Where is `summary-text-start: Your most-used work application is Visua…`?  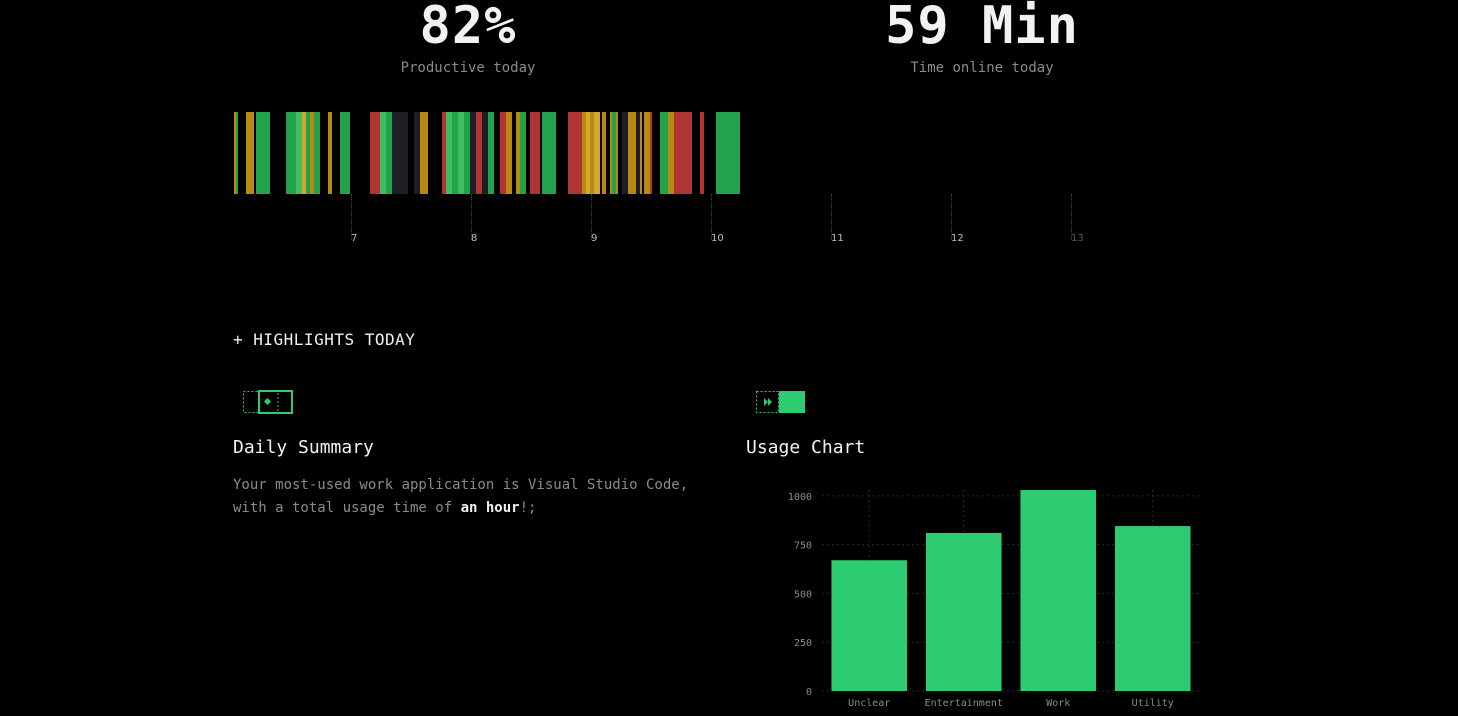
summary-text-start: Your most-used work application is Visua… is located at coordinates (461, 496).